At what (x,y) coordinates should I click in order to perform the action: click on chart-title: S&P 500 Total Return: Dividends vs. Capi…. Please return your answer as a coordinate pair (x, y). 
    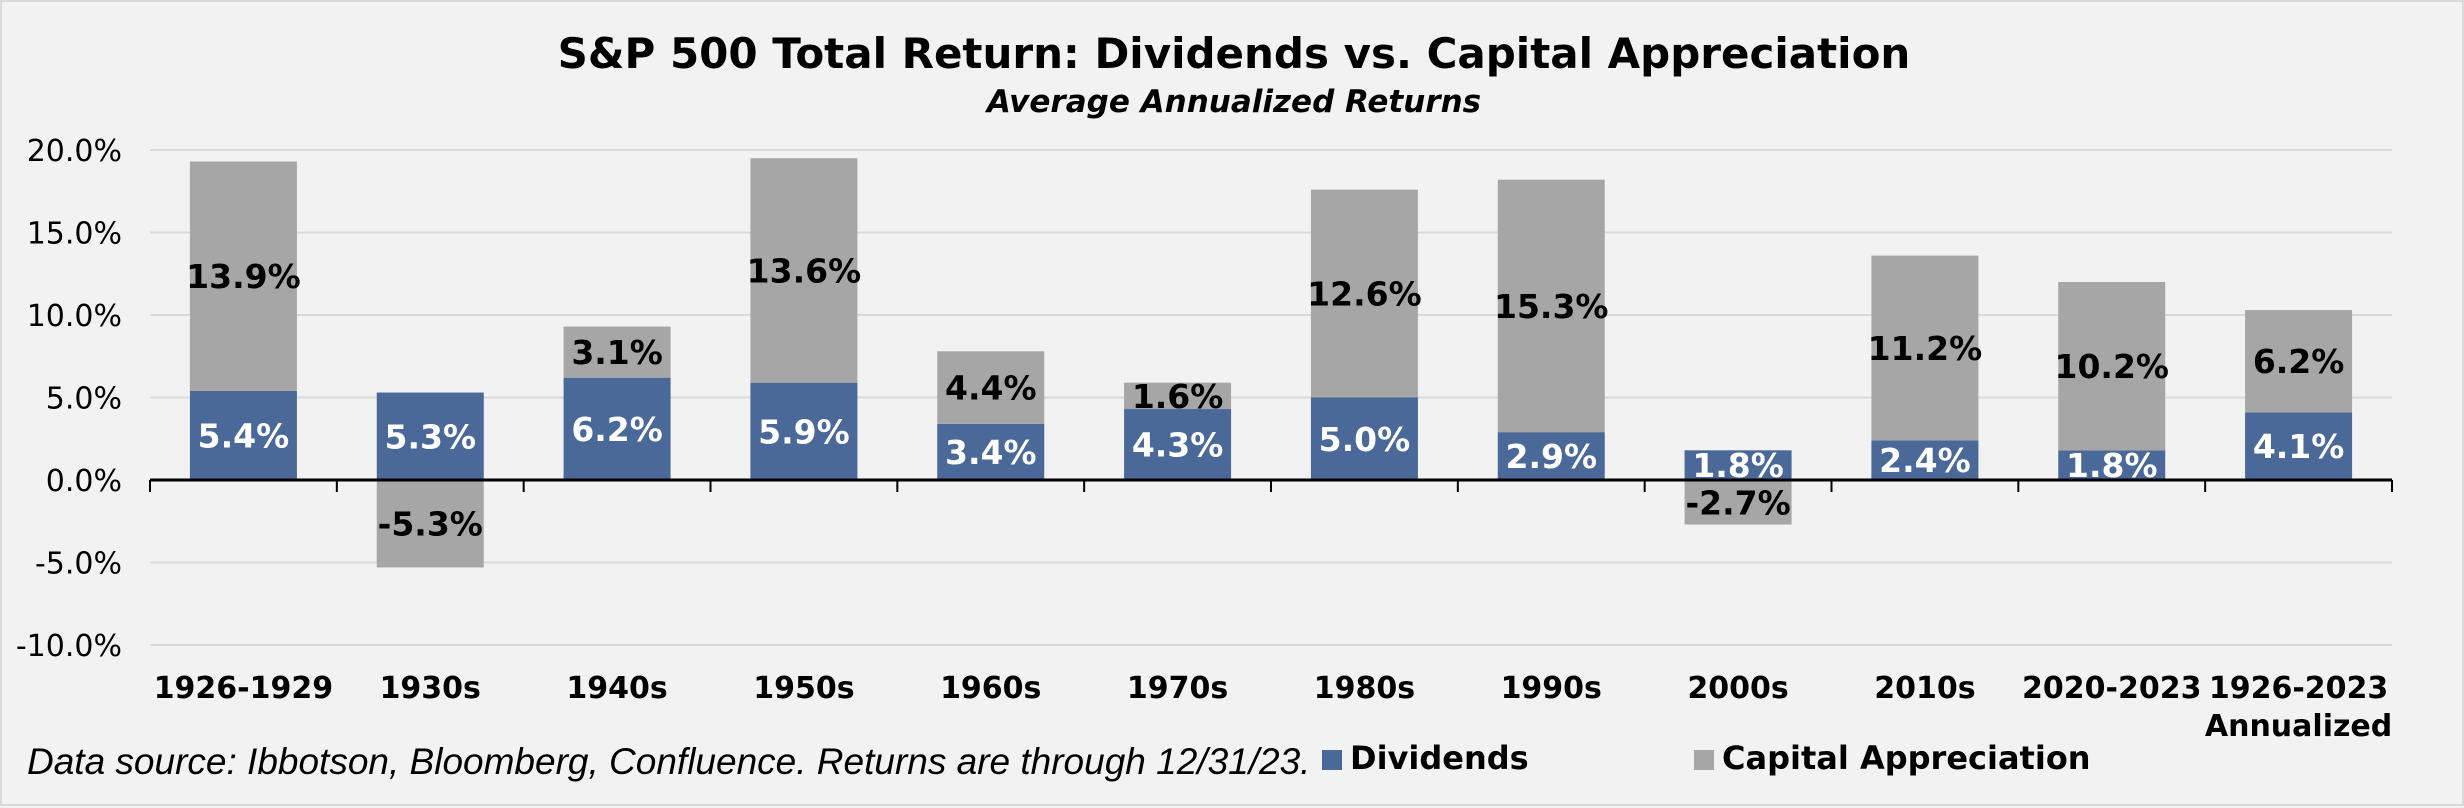
    Looking at the image, I should click on (1234, 53).